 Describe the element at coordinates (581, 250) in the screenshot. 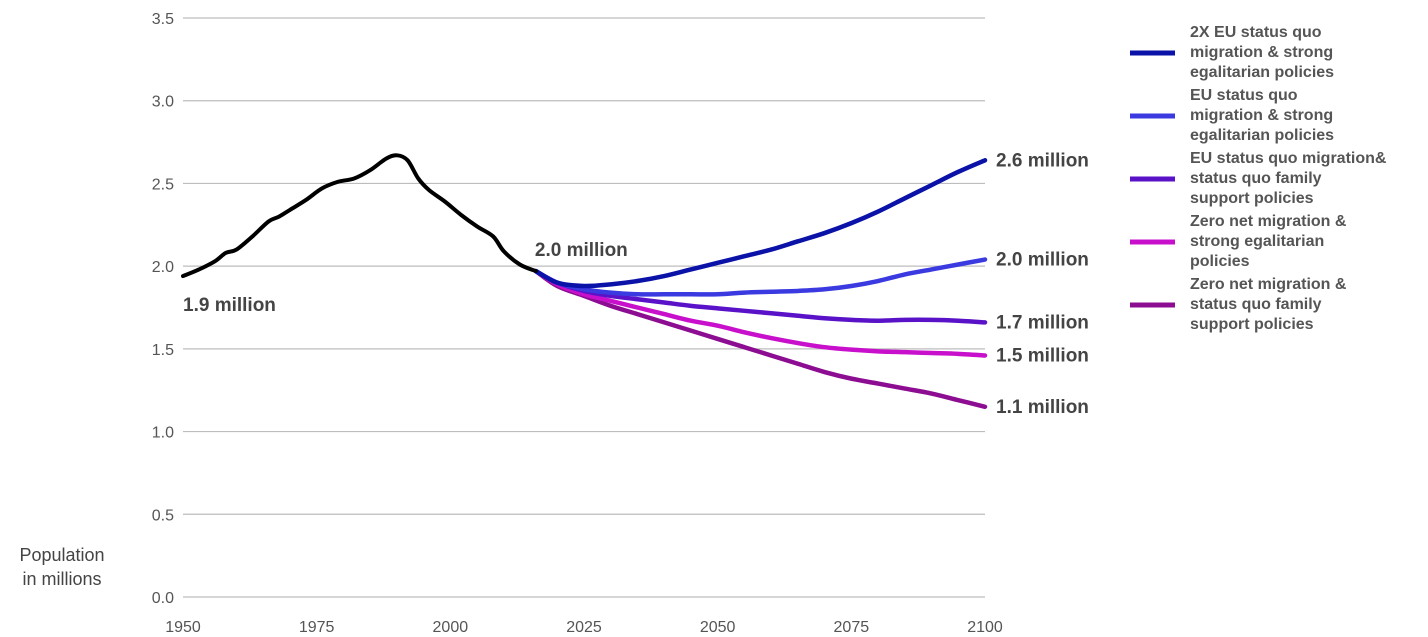

I see `historical-end-label: 2.0 million` at that location.